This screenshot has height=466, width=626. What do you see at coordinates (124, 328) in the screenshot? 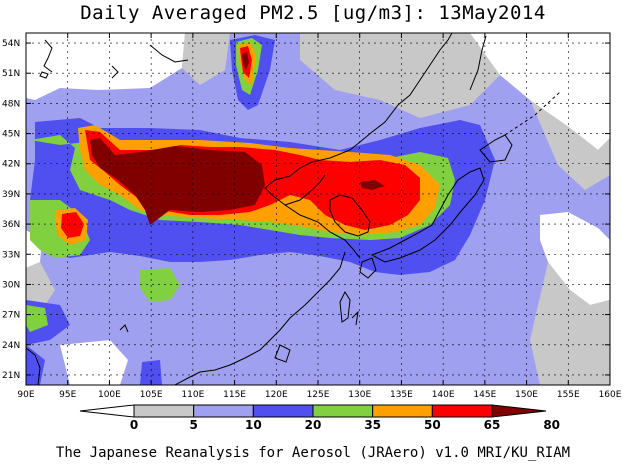
I see `coastline-gulf-tonkin` at bounding box center [124, 328].